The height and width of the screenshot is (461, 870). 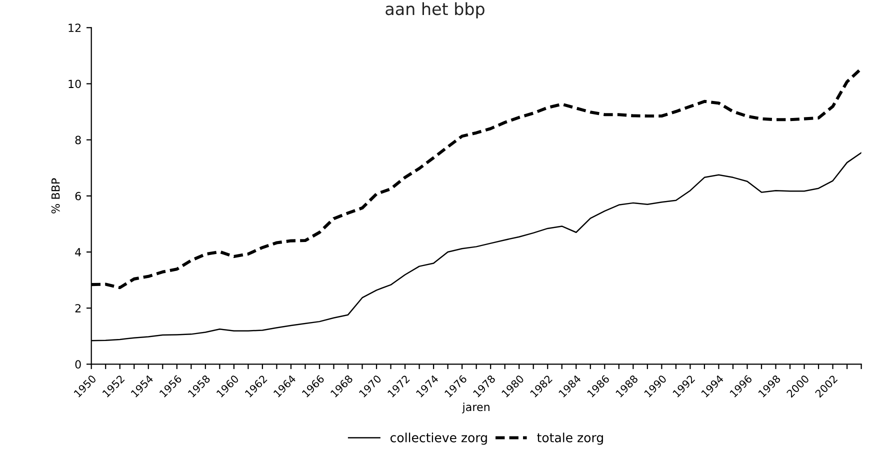 I want to click on y-tick-label: 0, so click(x=78, y=364).